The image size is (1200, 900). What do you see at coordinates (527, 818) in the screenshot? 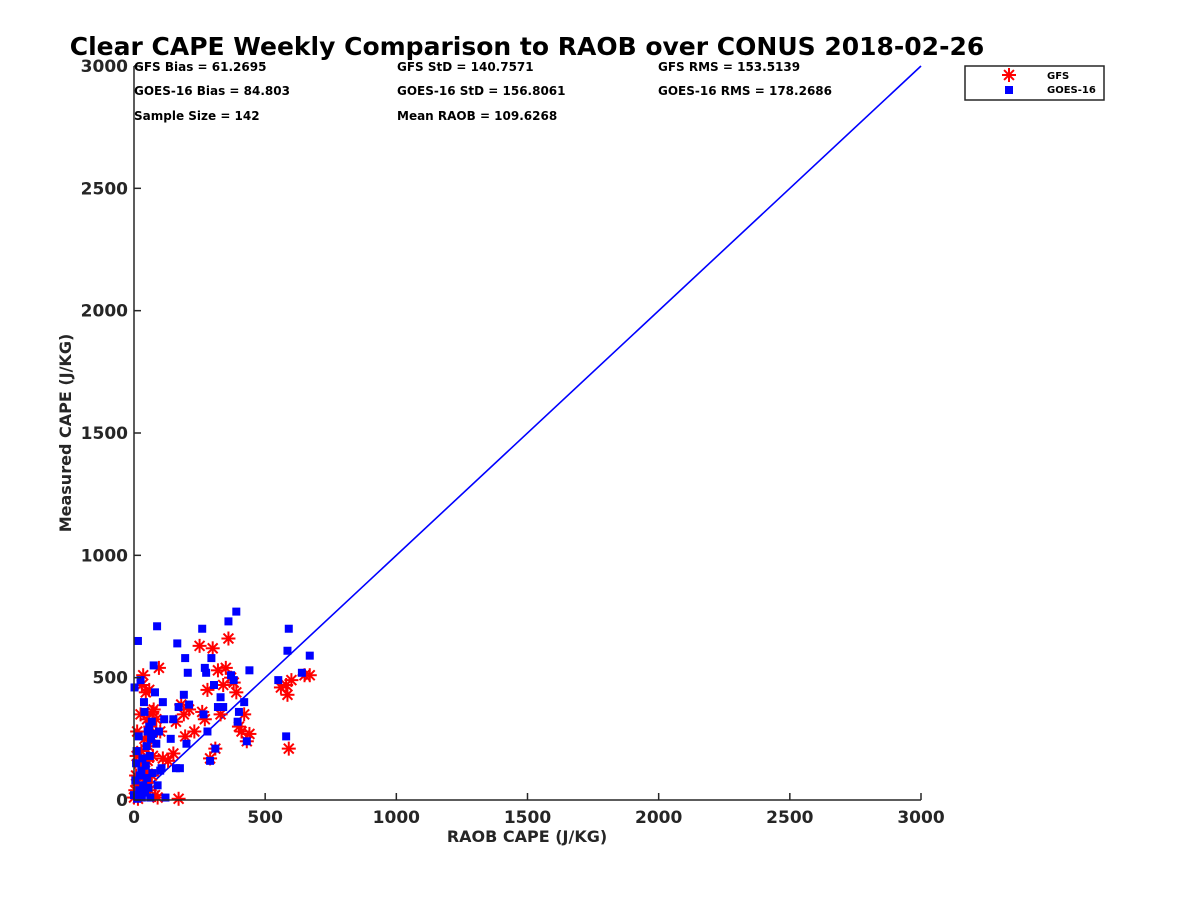
I see `x-tick-label-1500: 1500` at bounding box center [527, 818].